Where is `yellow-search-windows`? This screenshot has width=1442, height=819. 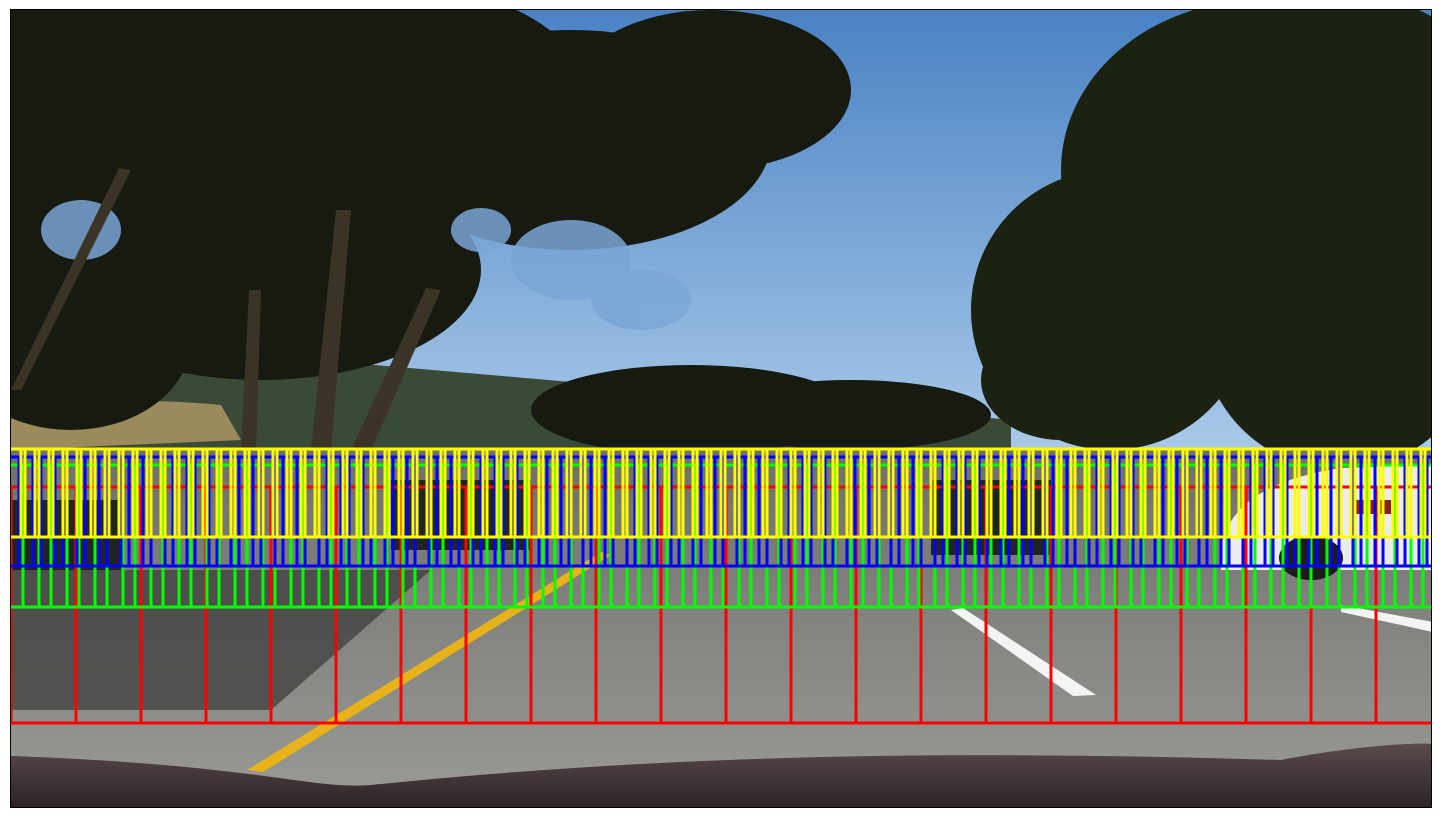 yellow-search-windows is located at coordinates (721, 493).